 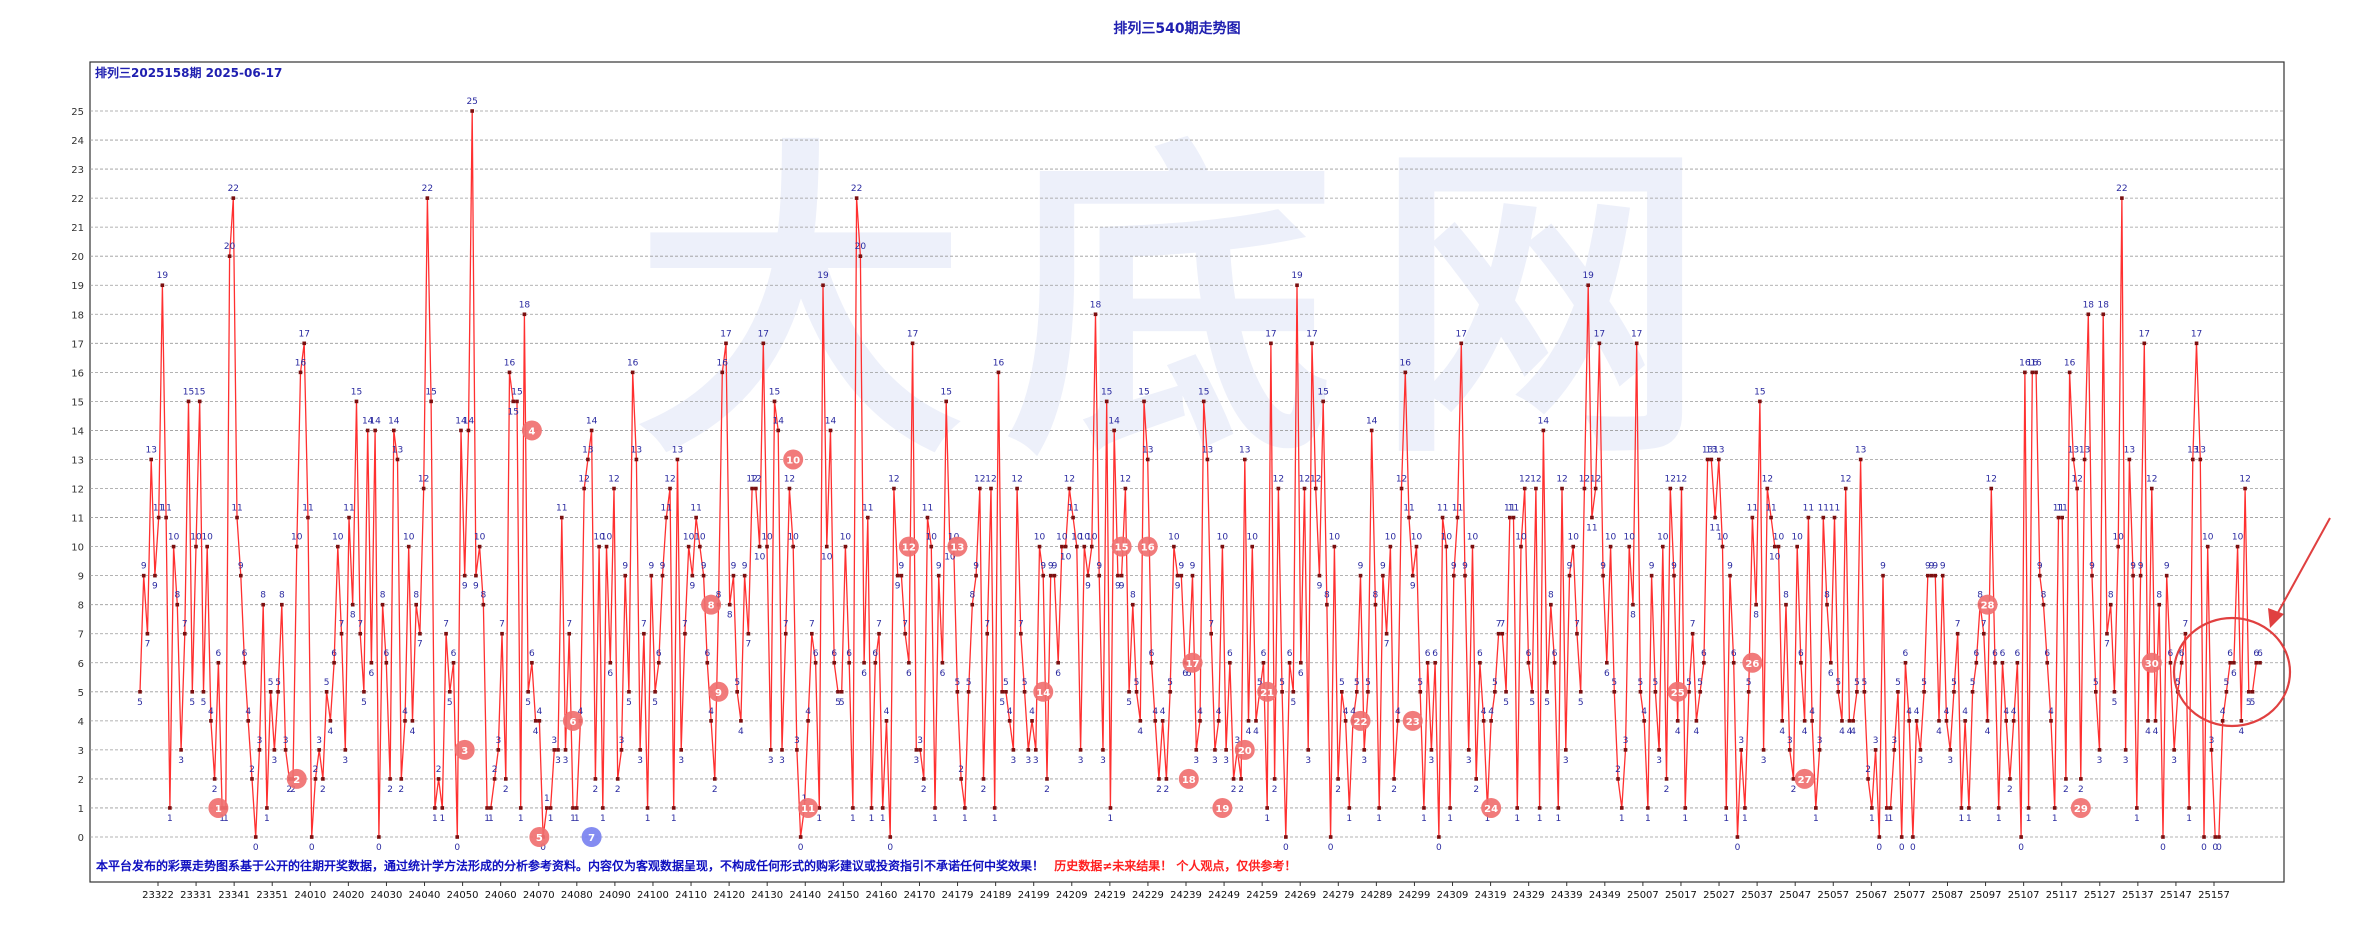 I want to click on event-marker-label: 26, so click(x=1752, y=664).